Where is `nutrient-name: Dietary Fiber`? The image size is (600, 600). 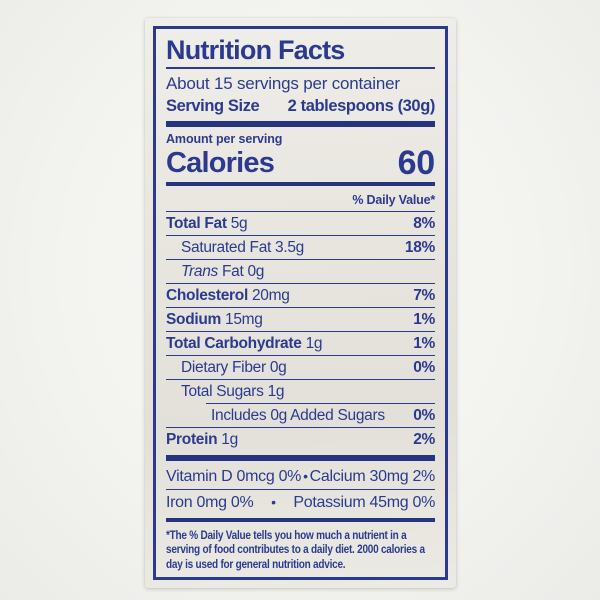
nutrient-name: Dietary Fiber is located at coordinates (223, 367).